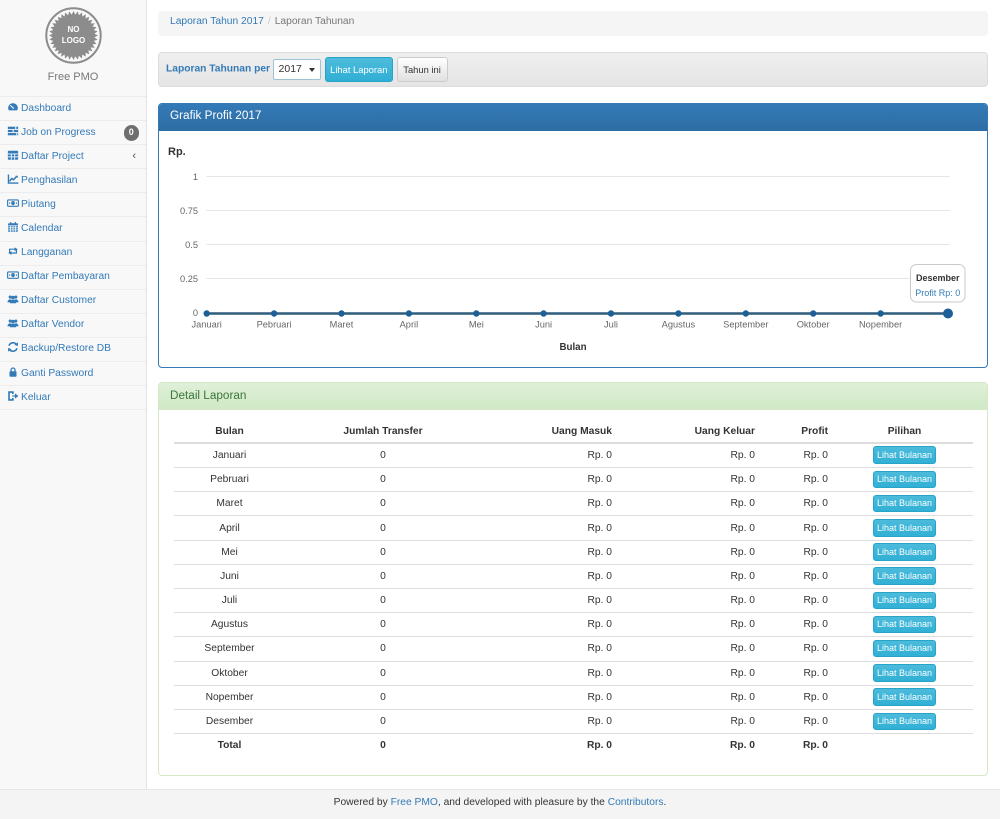  What do you see at coordinates (476, 324) in the screenshot?
I see `svg-text: Mei` at bounding box center [476, 324].